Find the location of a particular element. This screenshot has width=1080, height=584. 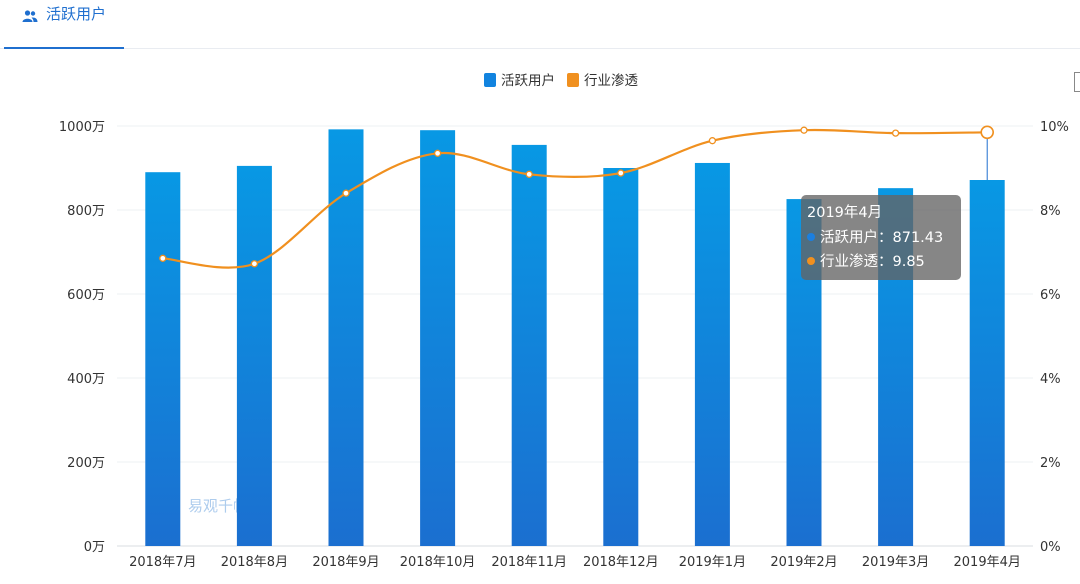

edge-control is located at coordinates (1077, 82).